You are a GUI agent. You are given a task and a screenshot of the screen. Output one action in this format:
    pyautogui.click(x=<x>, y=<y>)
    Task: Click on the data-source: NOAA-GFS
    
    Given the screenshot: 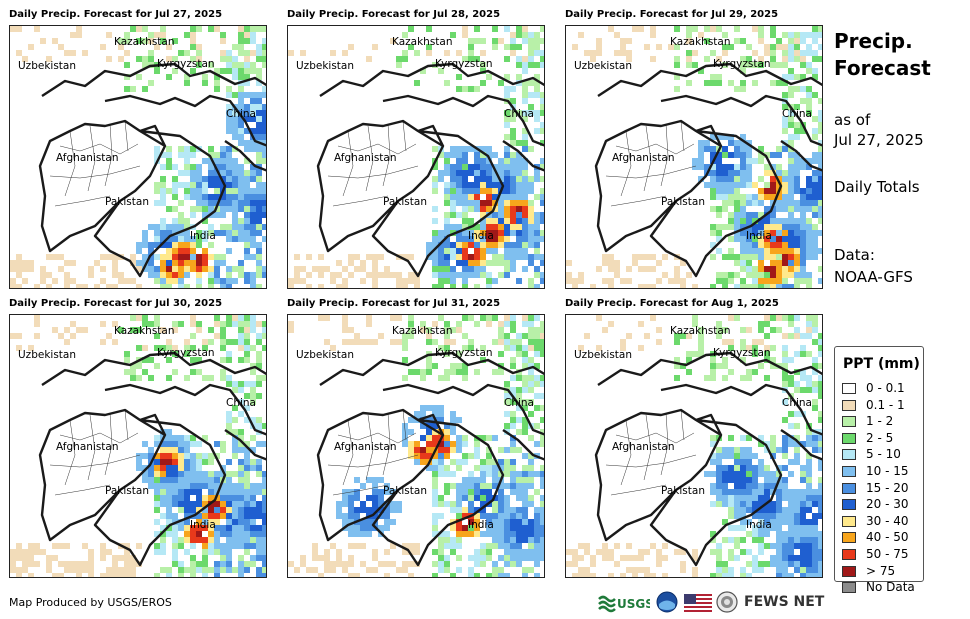 What is the action you would take?
    pyautogui.click(x=873, y=277)
    